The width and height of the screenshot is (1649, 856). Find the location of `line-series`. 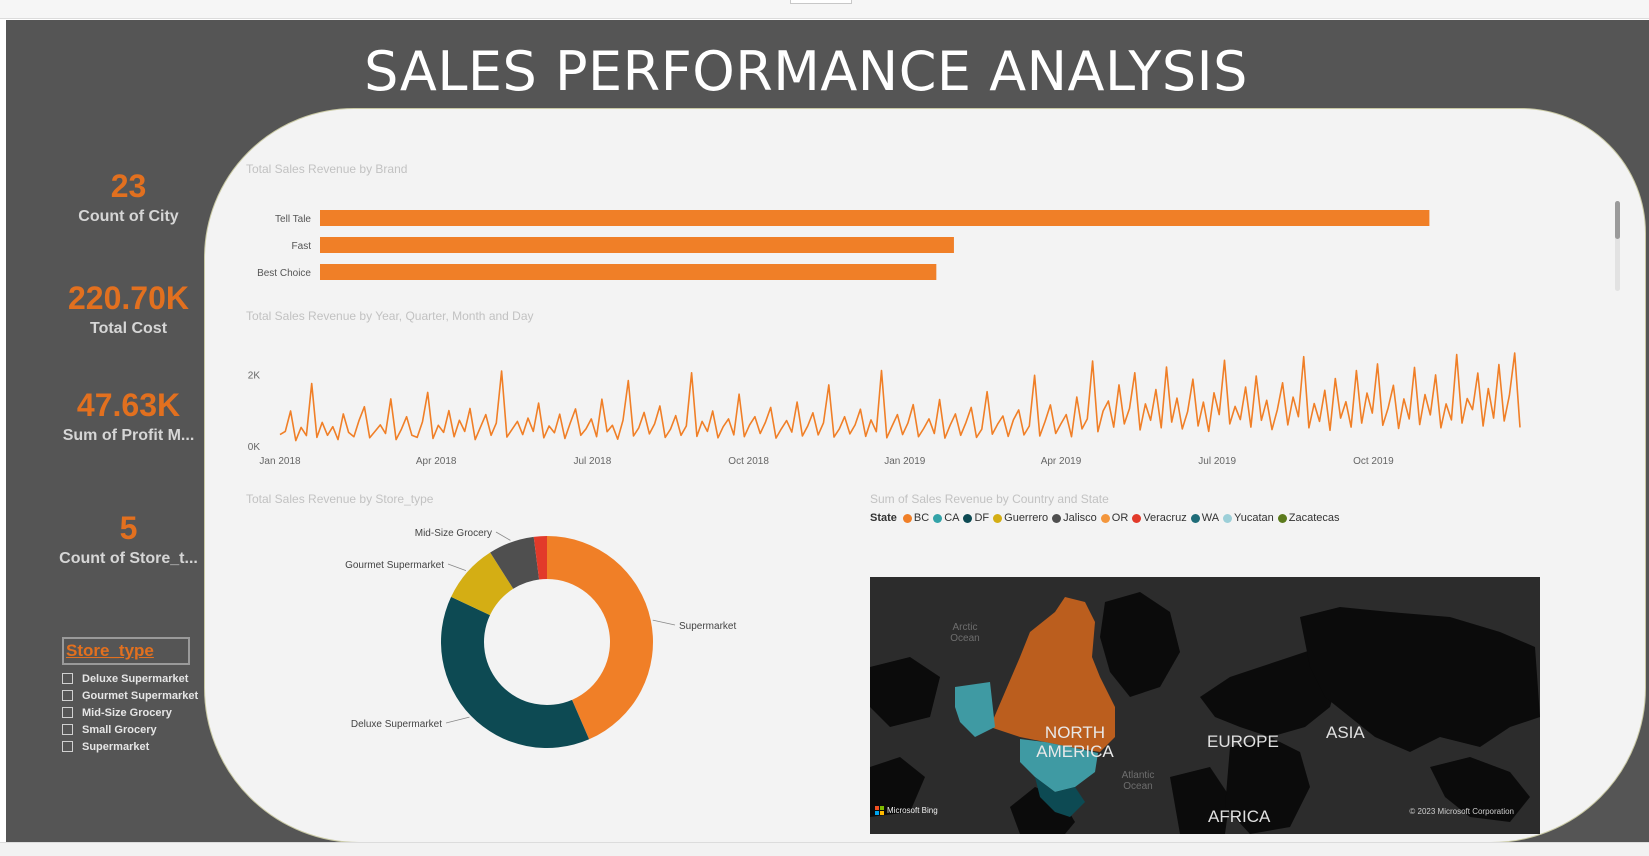

line-series is located at coordinates (900, 397).